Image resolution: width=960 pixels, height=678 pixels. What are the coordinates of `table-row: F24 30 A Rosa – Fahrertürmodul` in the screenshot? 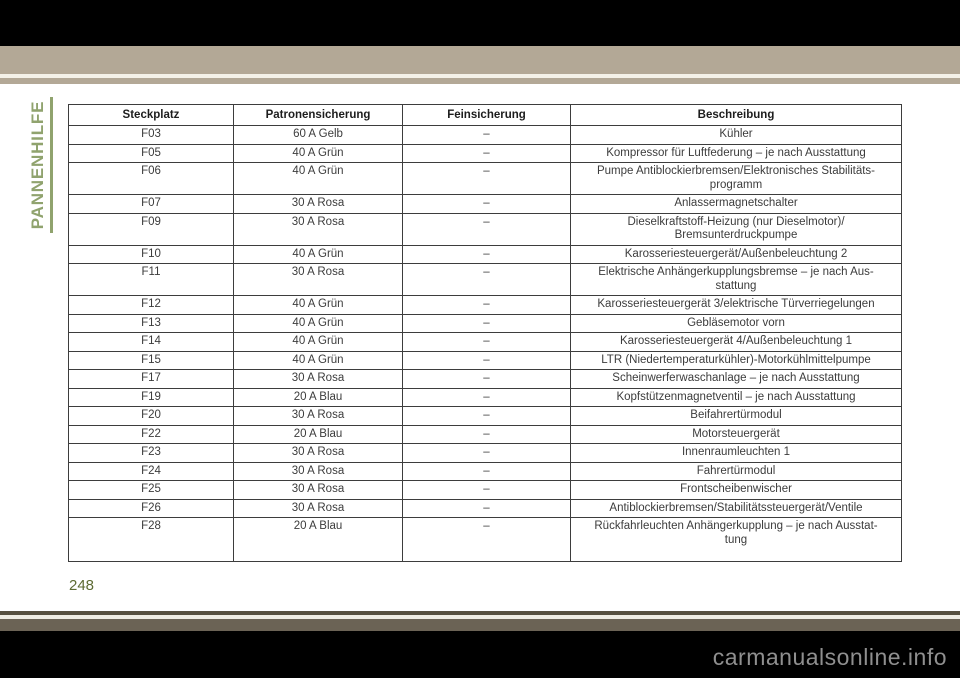 It's located at (485, 471).